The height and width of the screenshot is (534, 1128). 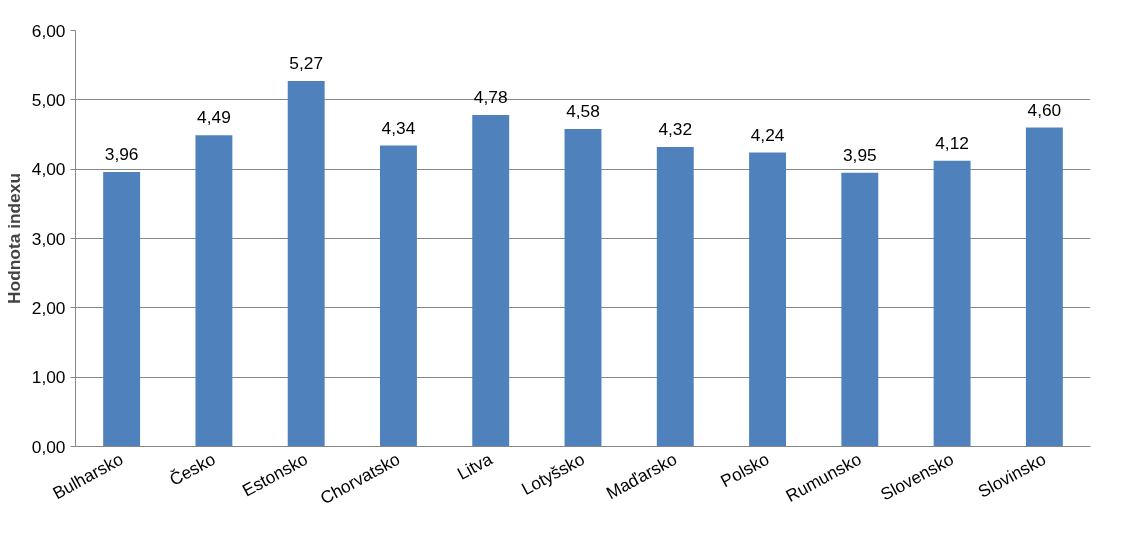 What do you see at coordinates (1044, 109) in the screenshot?
I see `data-label: 4,60` at bounding box center [1044, 109].